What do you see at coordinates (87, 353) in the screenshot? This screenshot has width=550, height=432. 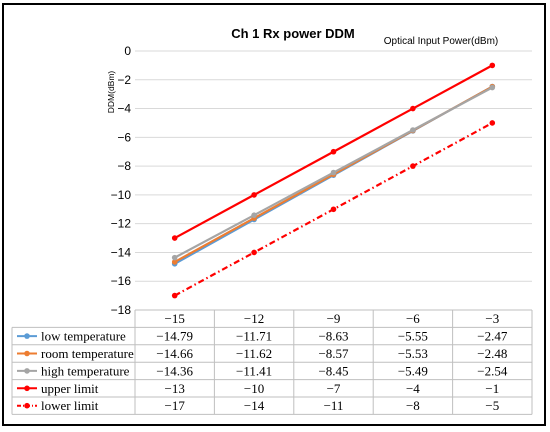 I see `legend-label: room temperature` at bounding box center [87, 353].